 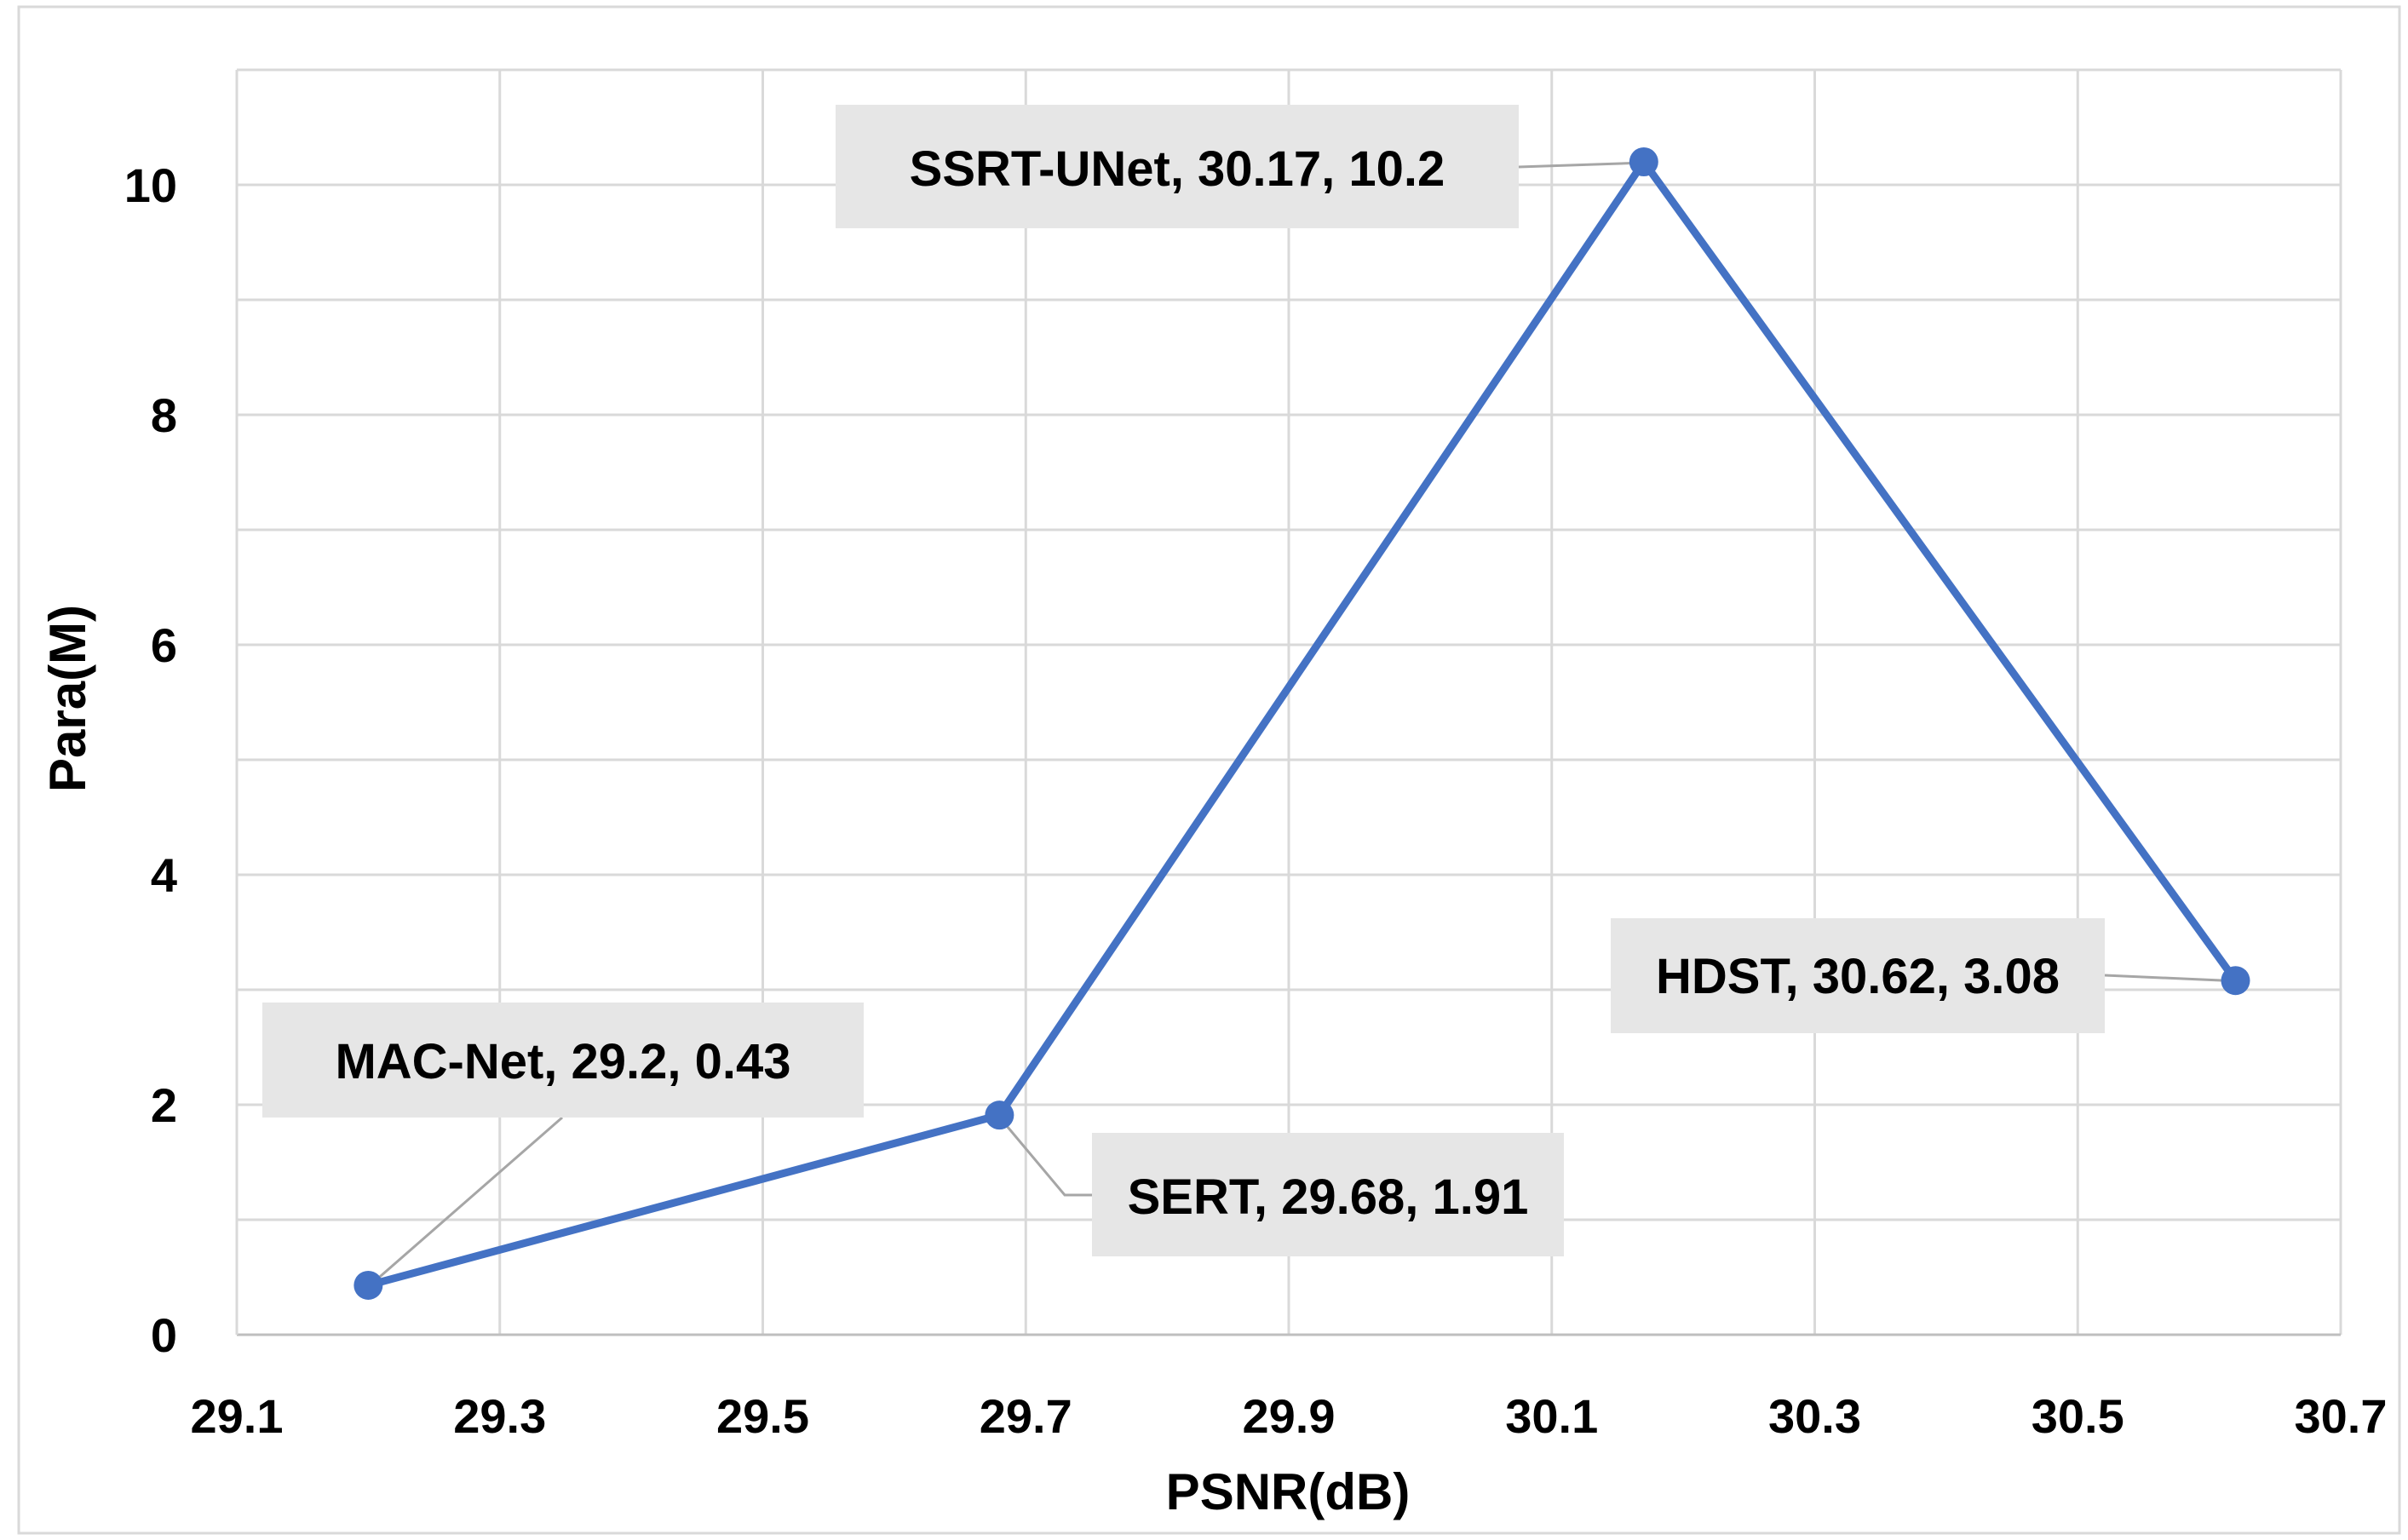 I want to click on x-tick-labels: 29.1 29.3 29.5 29.7 29.9 30.1 30.3 30.5 30.7, so click(x=1289, y=1416).